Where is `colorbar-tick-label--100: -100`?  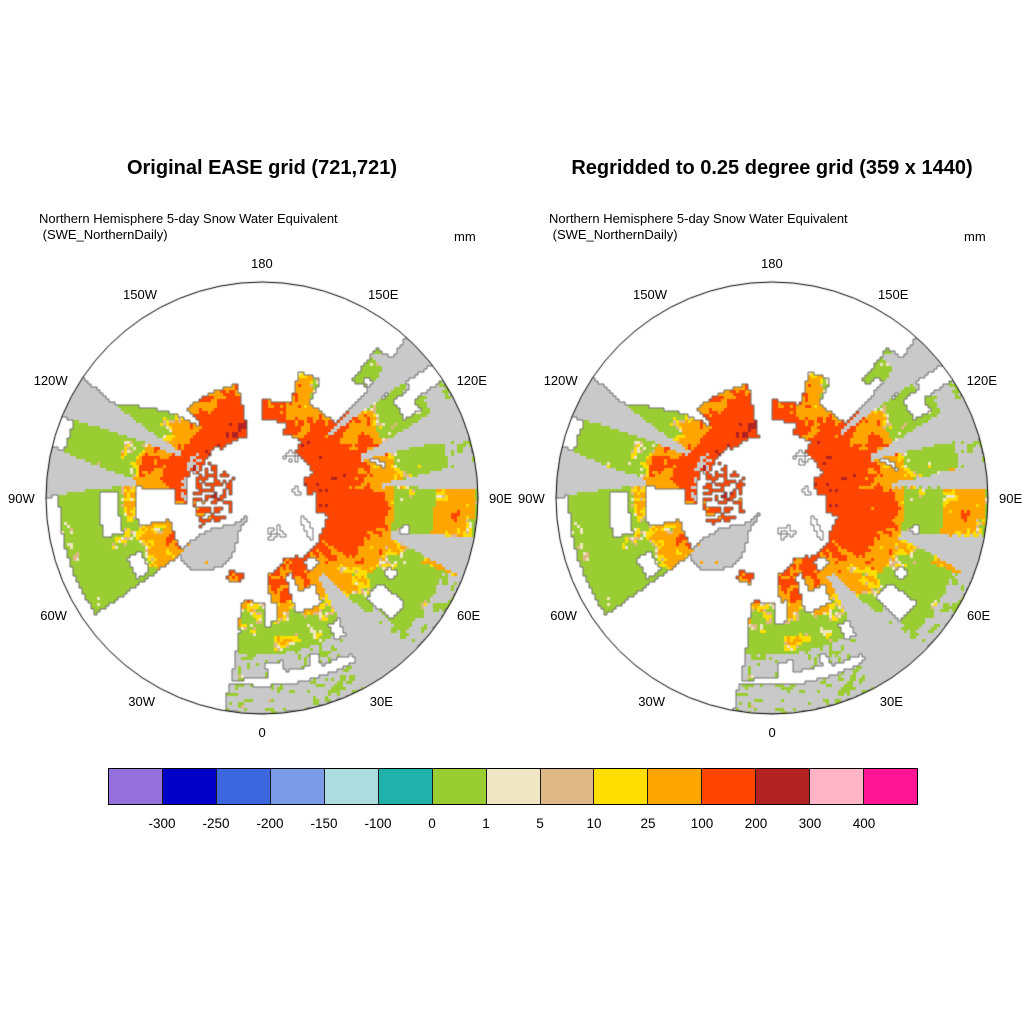 colorbar-tick-label--100: -100 is located at coordinates (378, 823).